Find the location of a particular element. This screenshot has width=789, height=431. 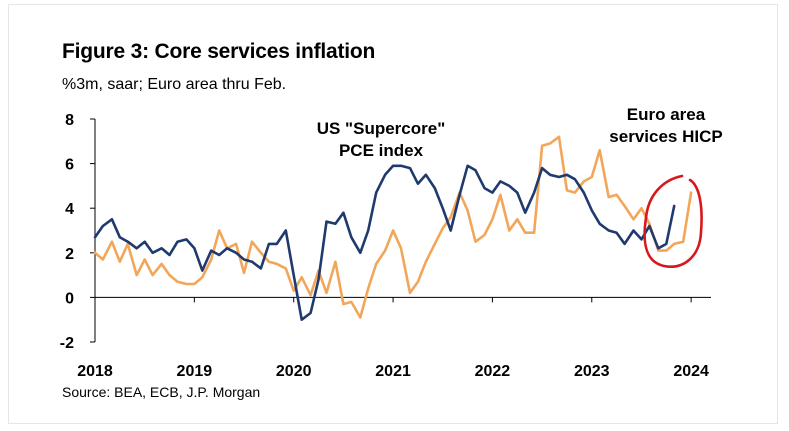

chart-subtitle: %3m, saar; Euro area thru Feb. is located at coordinates (174, 84).